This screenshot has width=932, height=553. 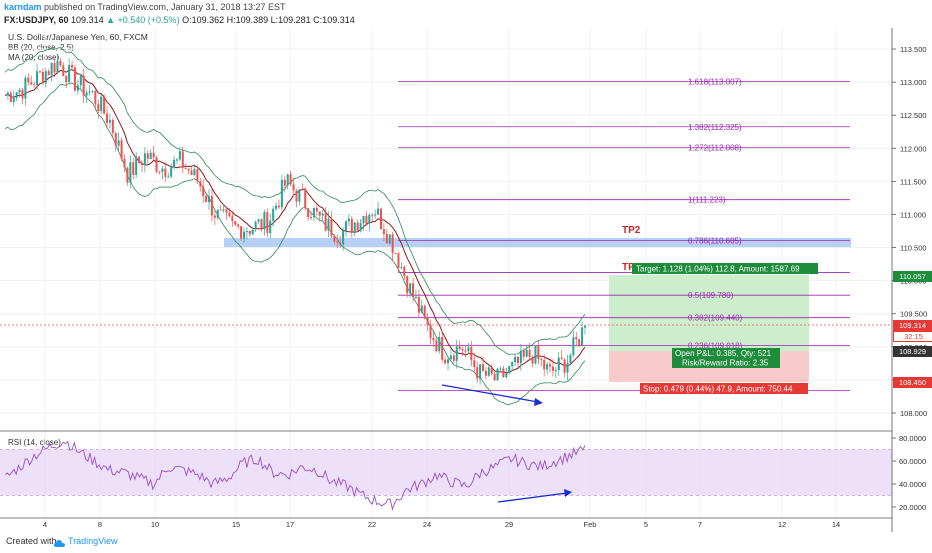 What do you see at coordinates (909, 473) in the screenshot?
I see `rsi-axis: 80.0000 60.0000 40.0000 20.0000` at bounding box center [909, 473].